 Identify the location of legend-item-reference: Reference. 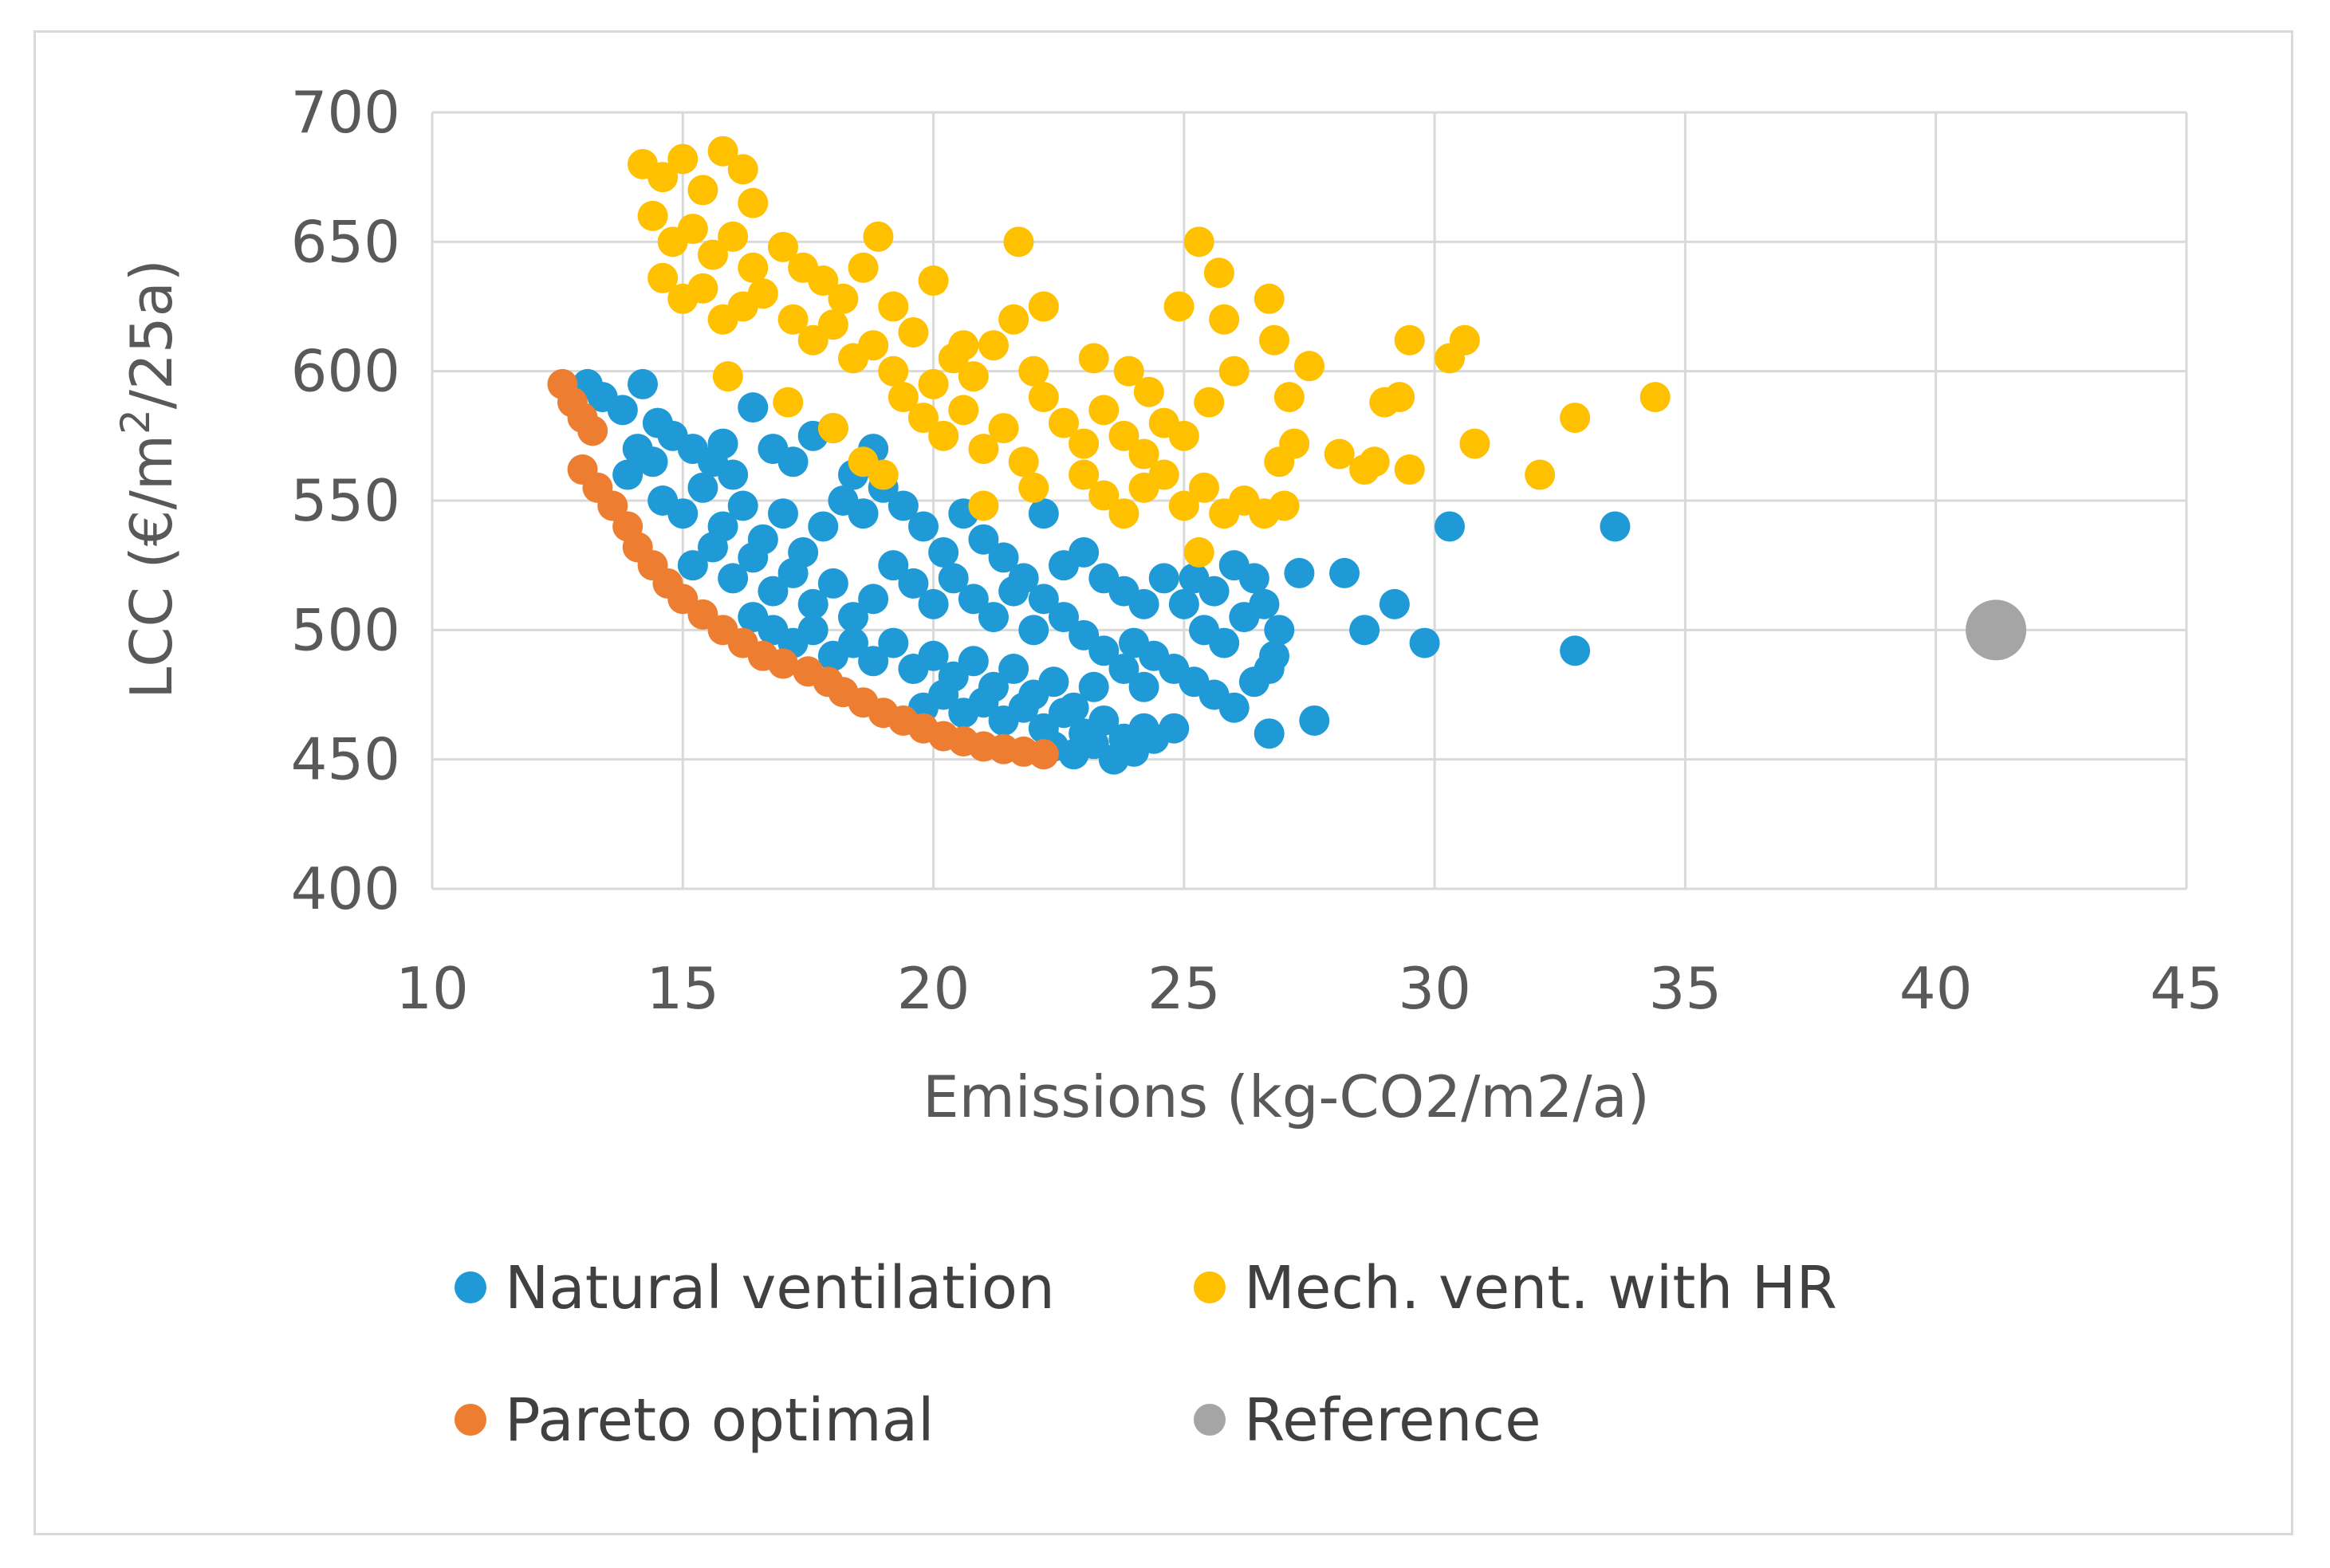
(1367, 1420).